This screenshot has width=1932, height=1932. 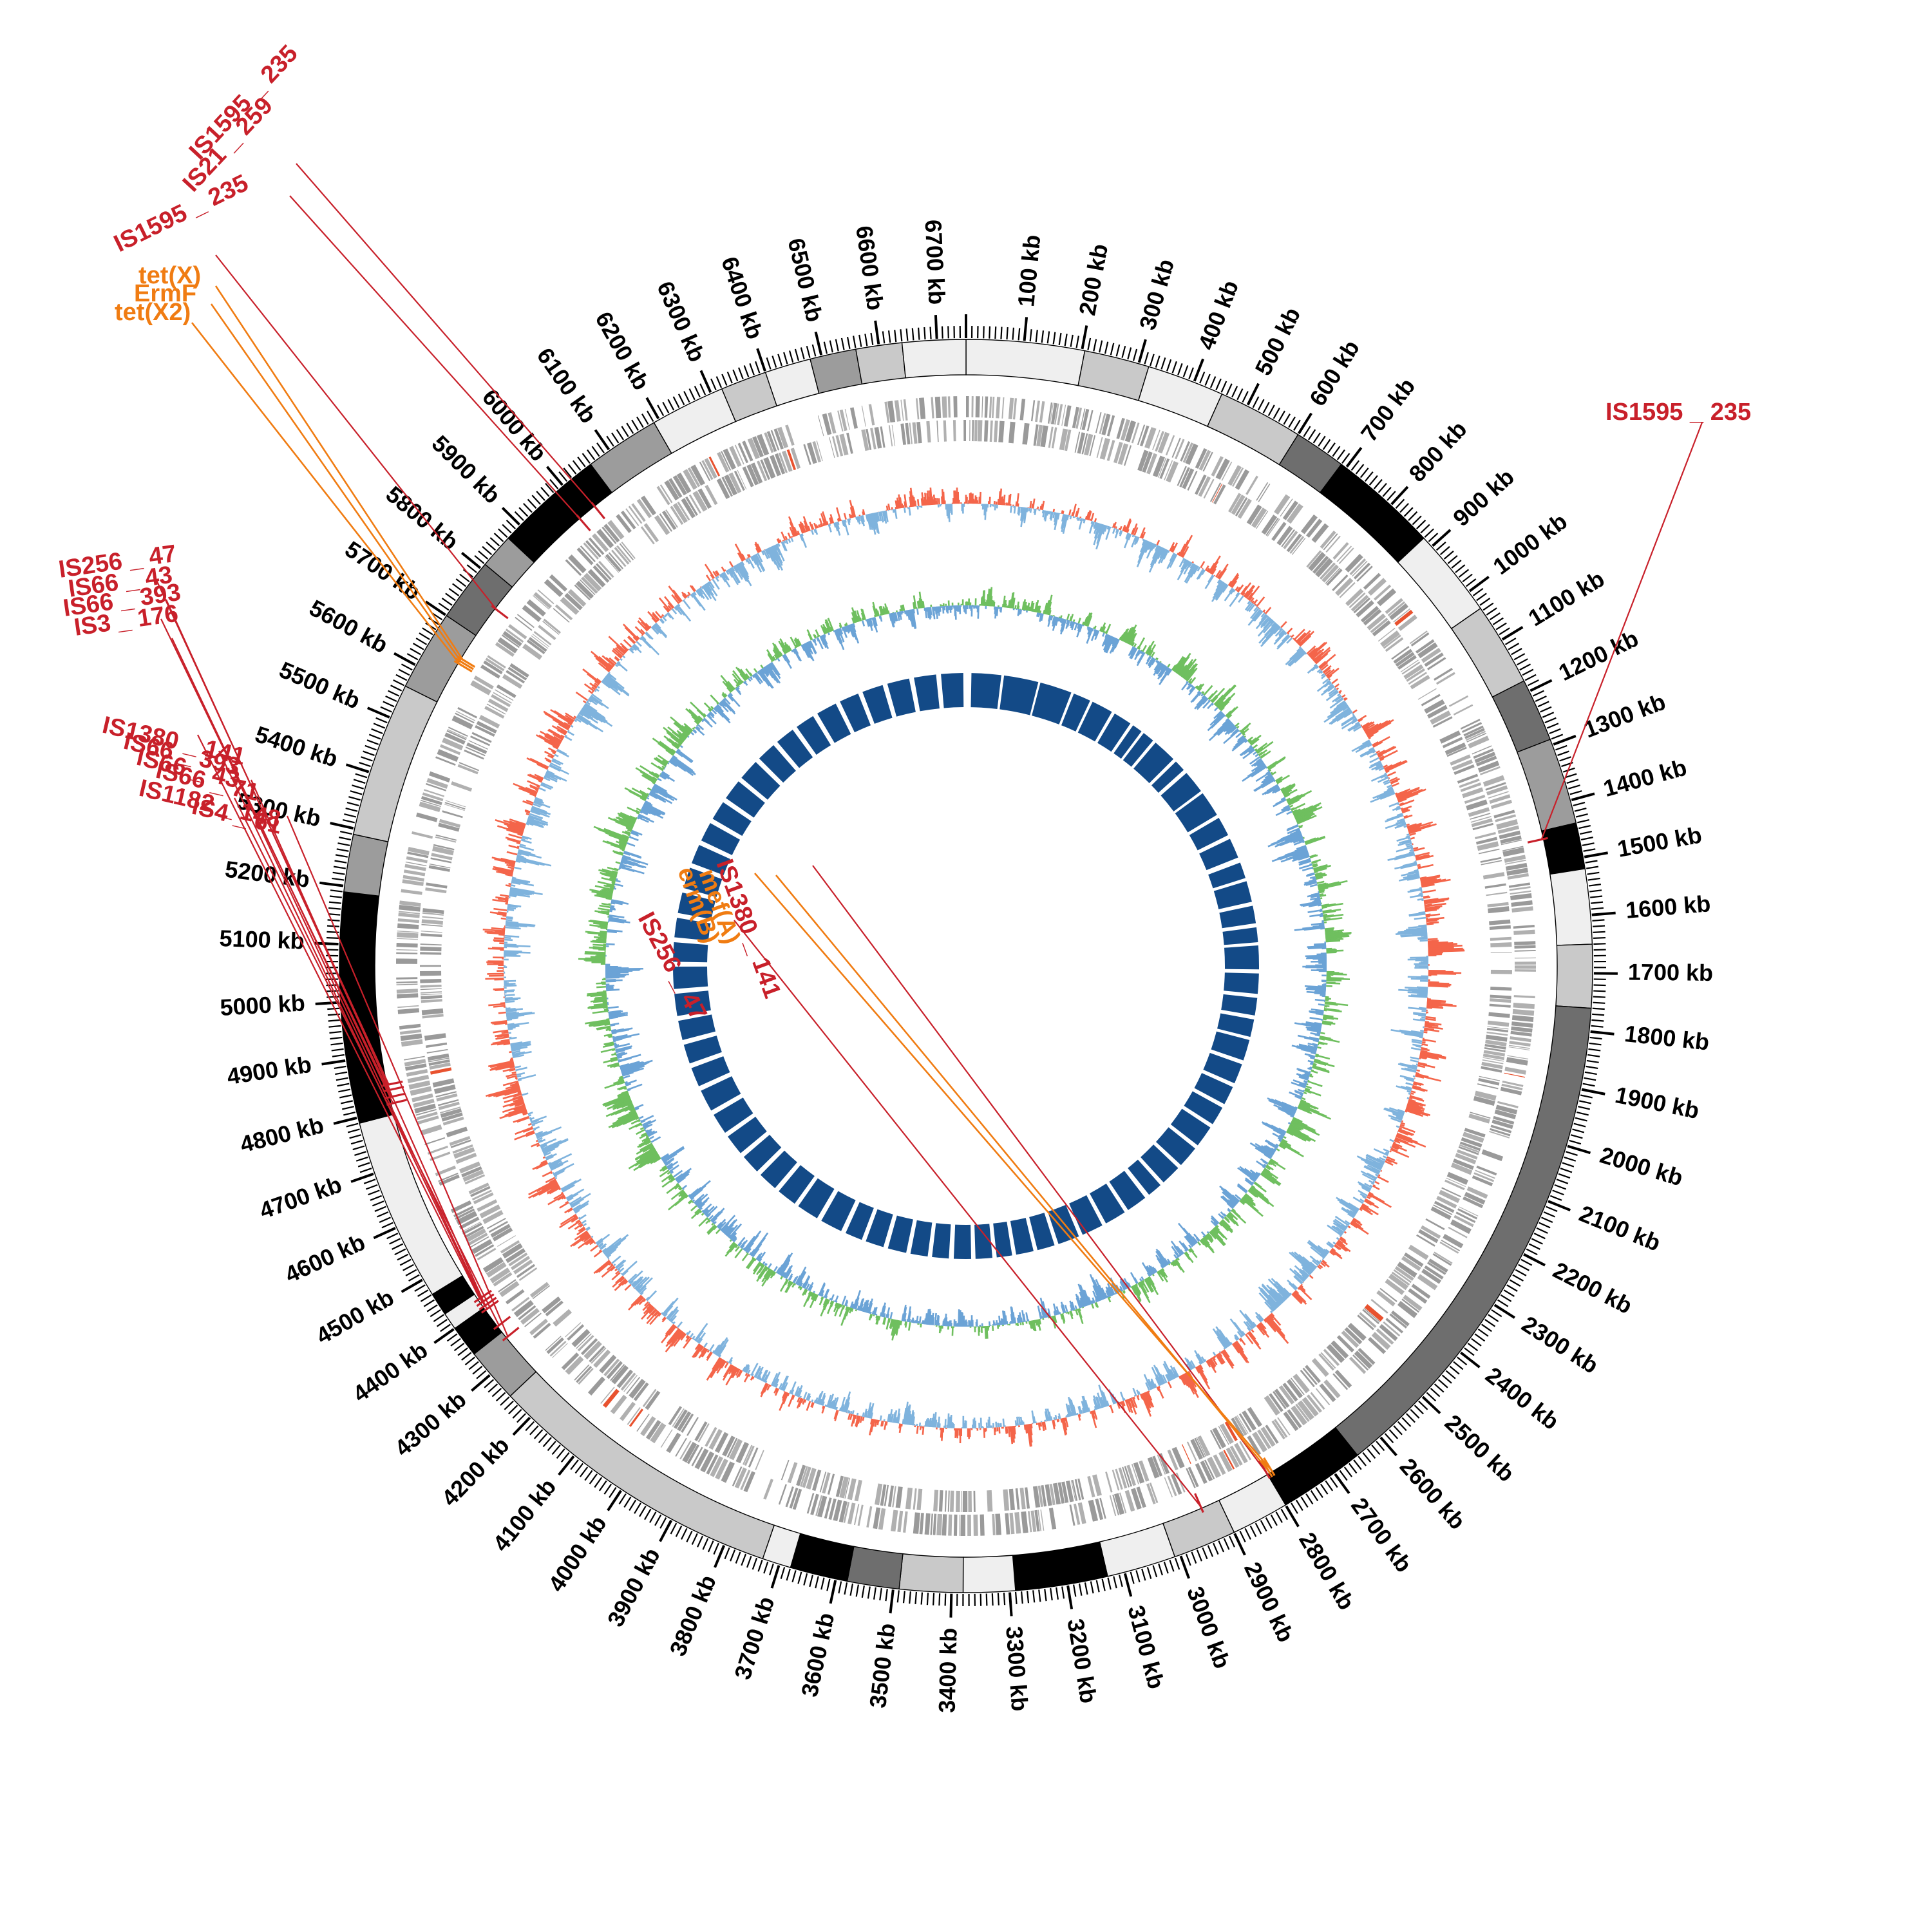 I want to click on axis-tick-label: 600 kb, so click(x=1335, y=373).